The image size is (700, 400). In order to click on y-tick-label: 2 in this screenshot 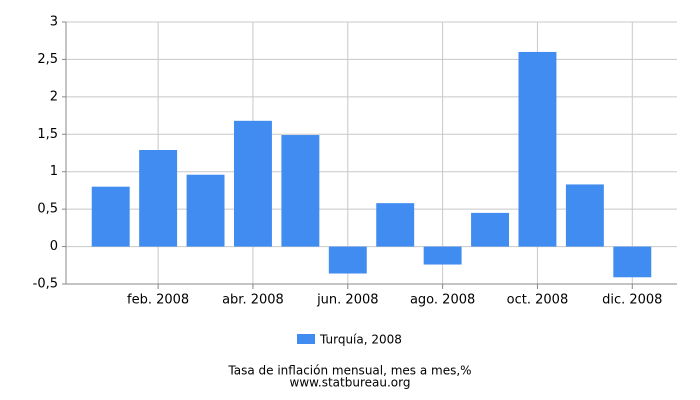, I will do `click(54, 96)`.